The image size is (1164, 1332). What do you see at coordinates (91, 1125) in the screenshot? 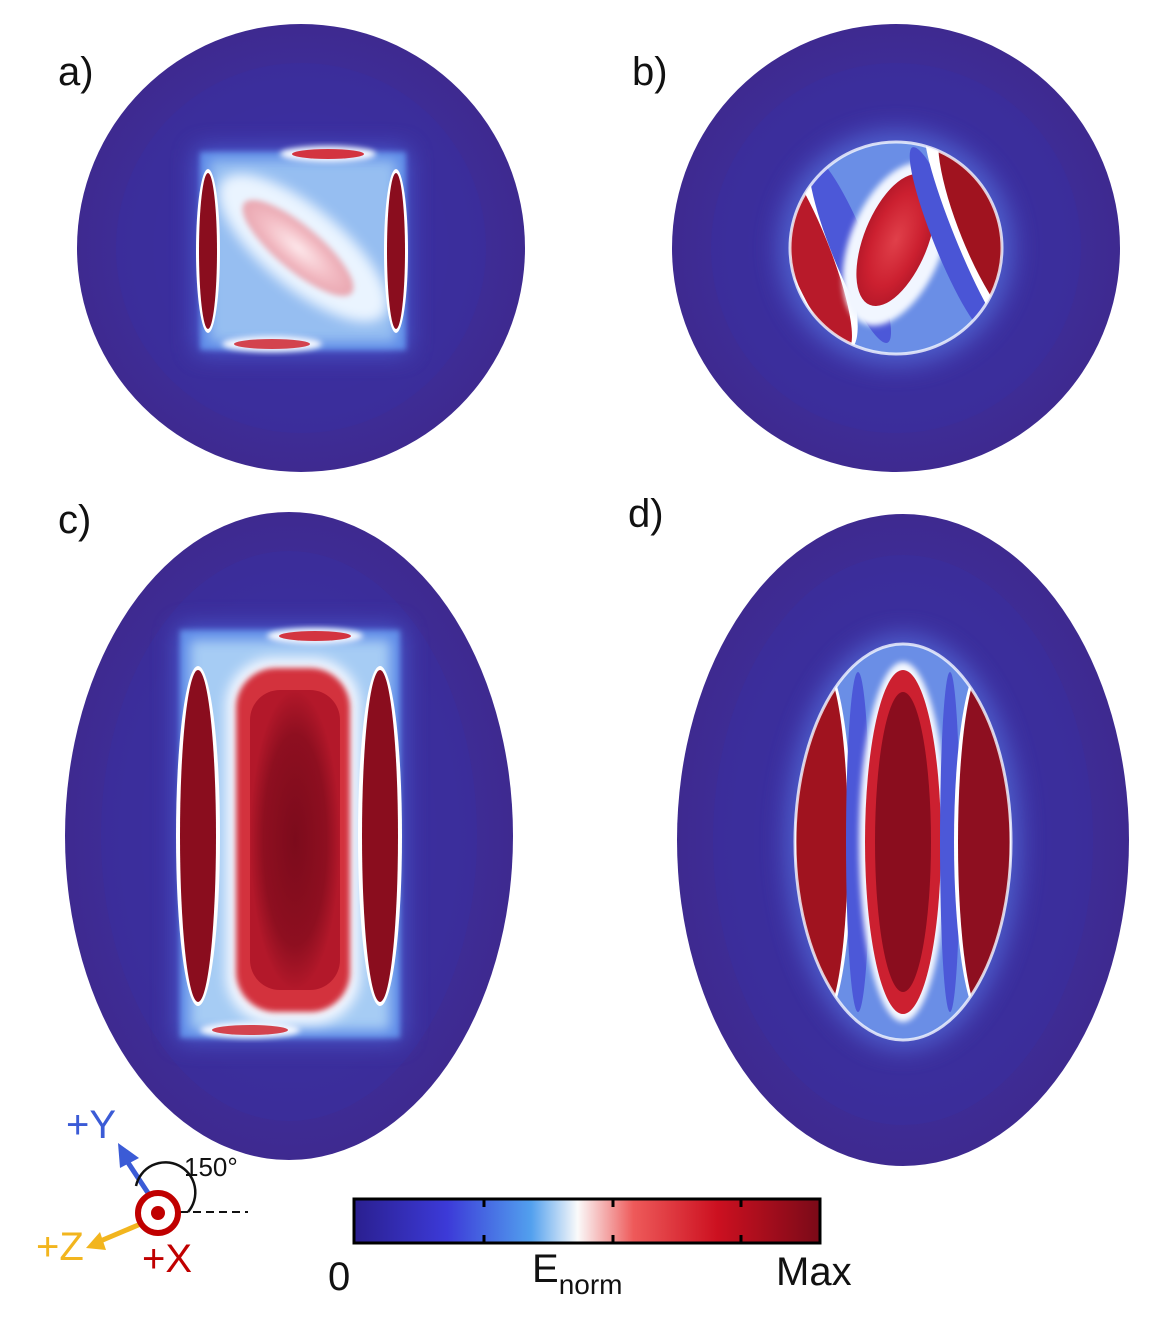
I see `y-axis-label: +Y` at bounding box center [91, 1125].